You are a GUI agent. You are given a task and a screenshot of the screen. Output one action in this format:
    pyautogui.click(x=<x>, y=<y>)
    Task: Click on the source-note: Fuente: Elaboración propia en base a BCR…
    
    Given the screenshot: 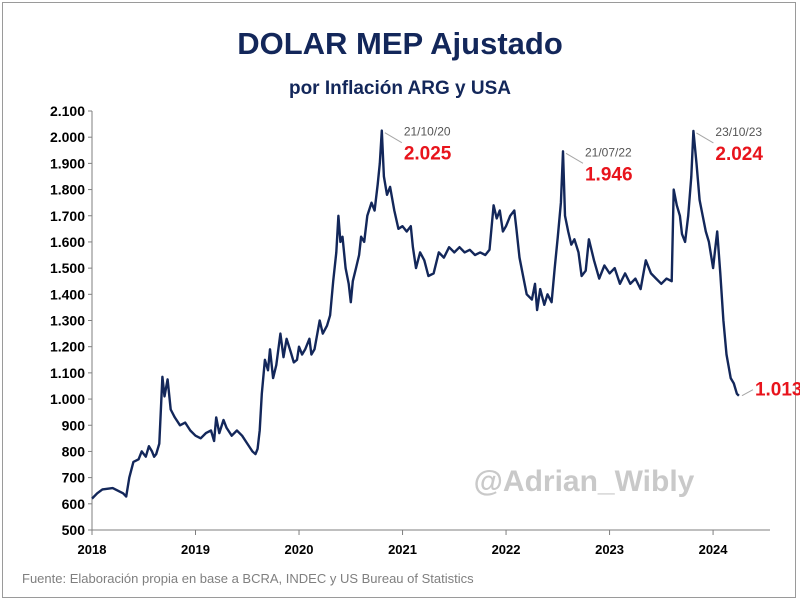 What is the action you would take?
    pyautogui.click(x=248, y=578)
    